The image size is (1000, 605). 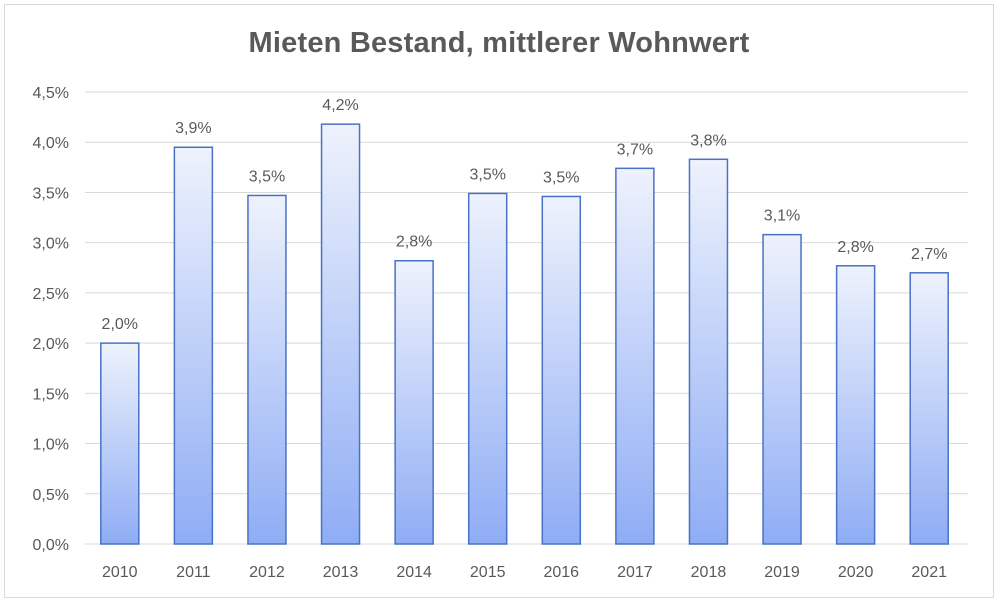 I want to click on x-tick-label-2014: 2014, so click(x=414, y=572).